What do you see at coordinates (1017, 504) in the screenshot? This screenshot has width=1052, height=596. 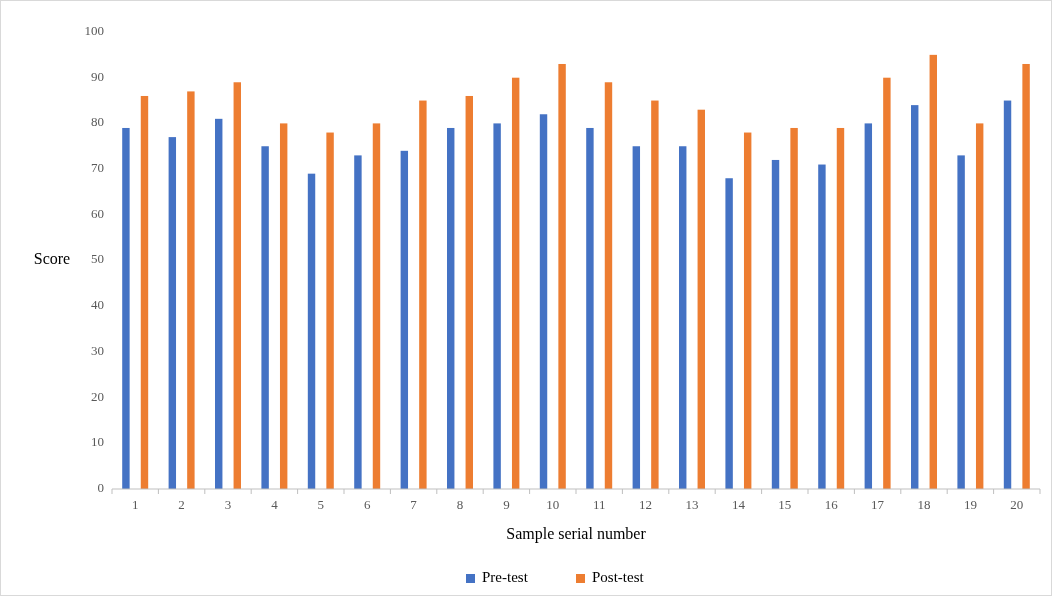 I see `x-tick-label: 20` at bounding box center [1017, 504].